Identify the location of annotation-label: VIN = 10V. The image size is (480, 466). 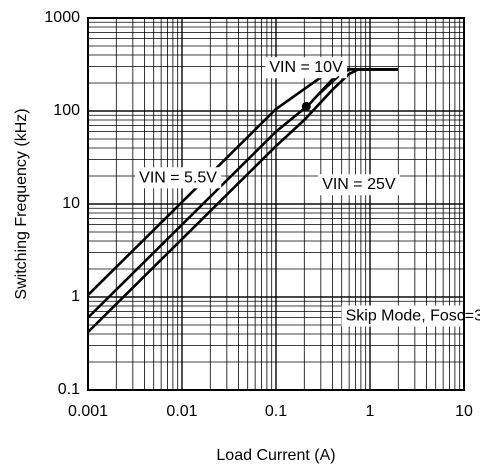
(306, 82).